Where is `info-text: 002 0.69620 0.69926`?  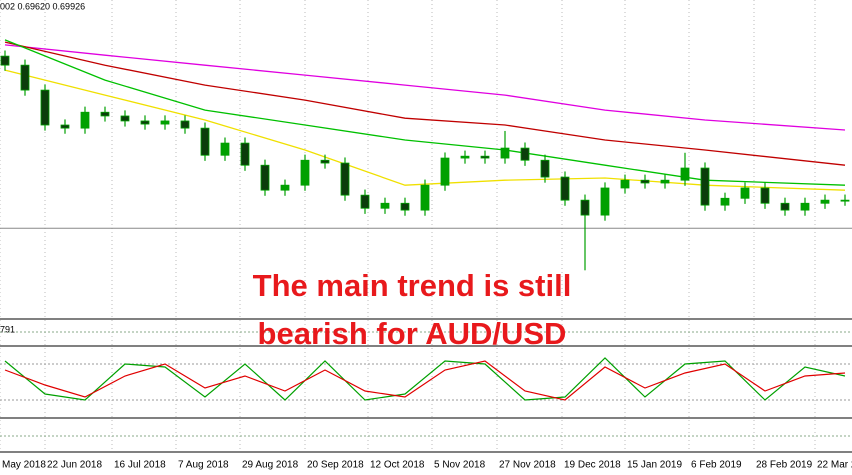
info-text: 002 0.69620 0.69926 is located at coordinates (42, 6).